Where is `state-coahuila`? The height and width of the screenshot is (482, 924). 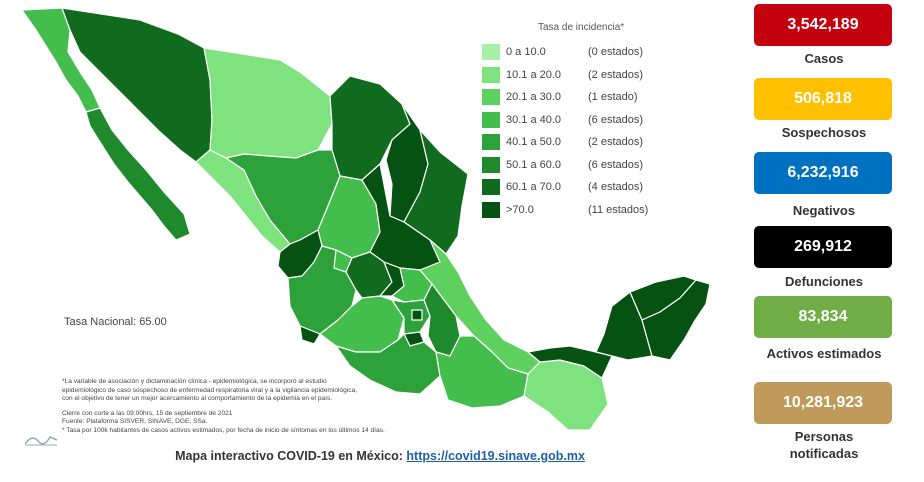 state-coahuila is located at coordinates (370, 128).